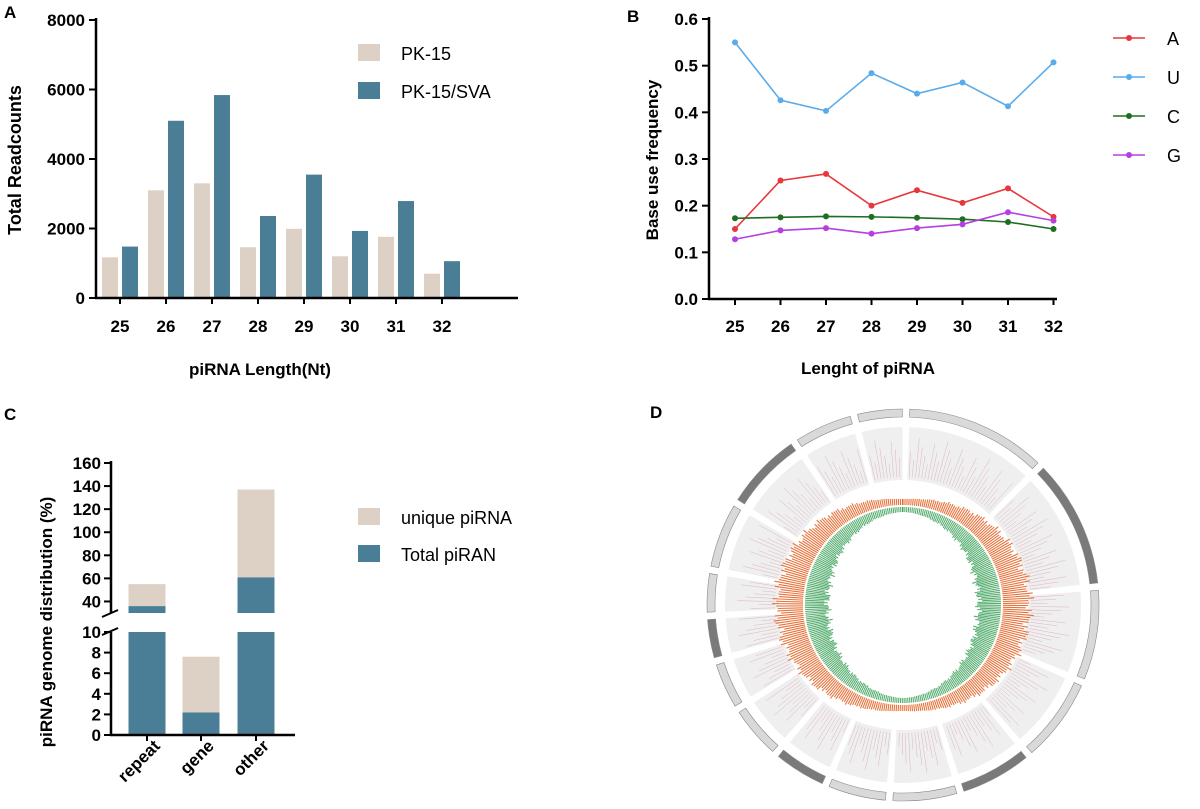  Describe the element at coordinates (686, 299) in the screenshot. I see `y-tick-label: 0.0` at that location.